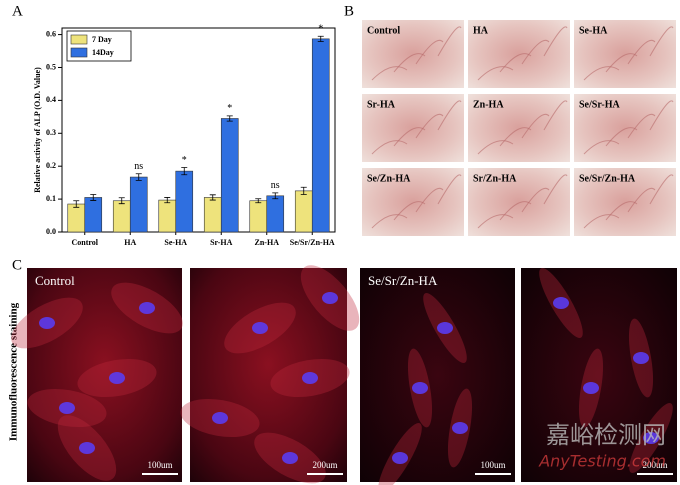 Image resolution: width=680 pixels, height=485 pixels. What do you see at coordinates (349, 11) in the screenshot?
I see `panel-label: B` at bounding box center [349, 11].